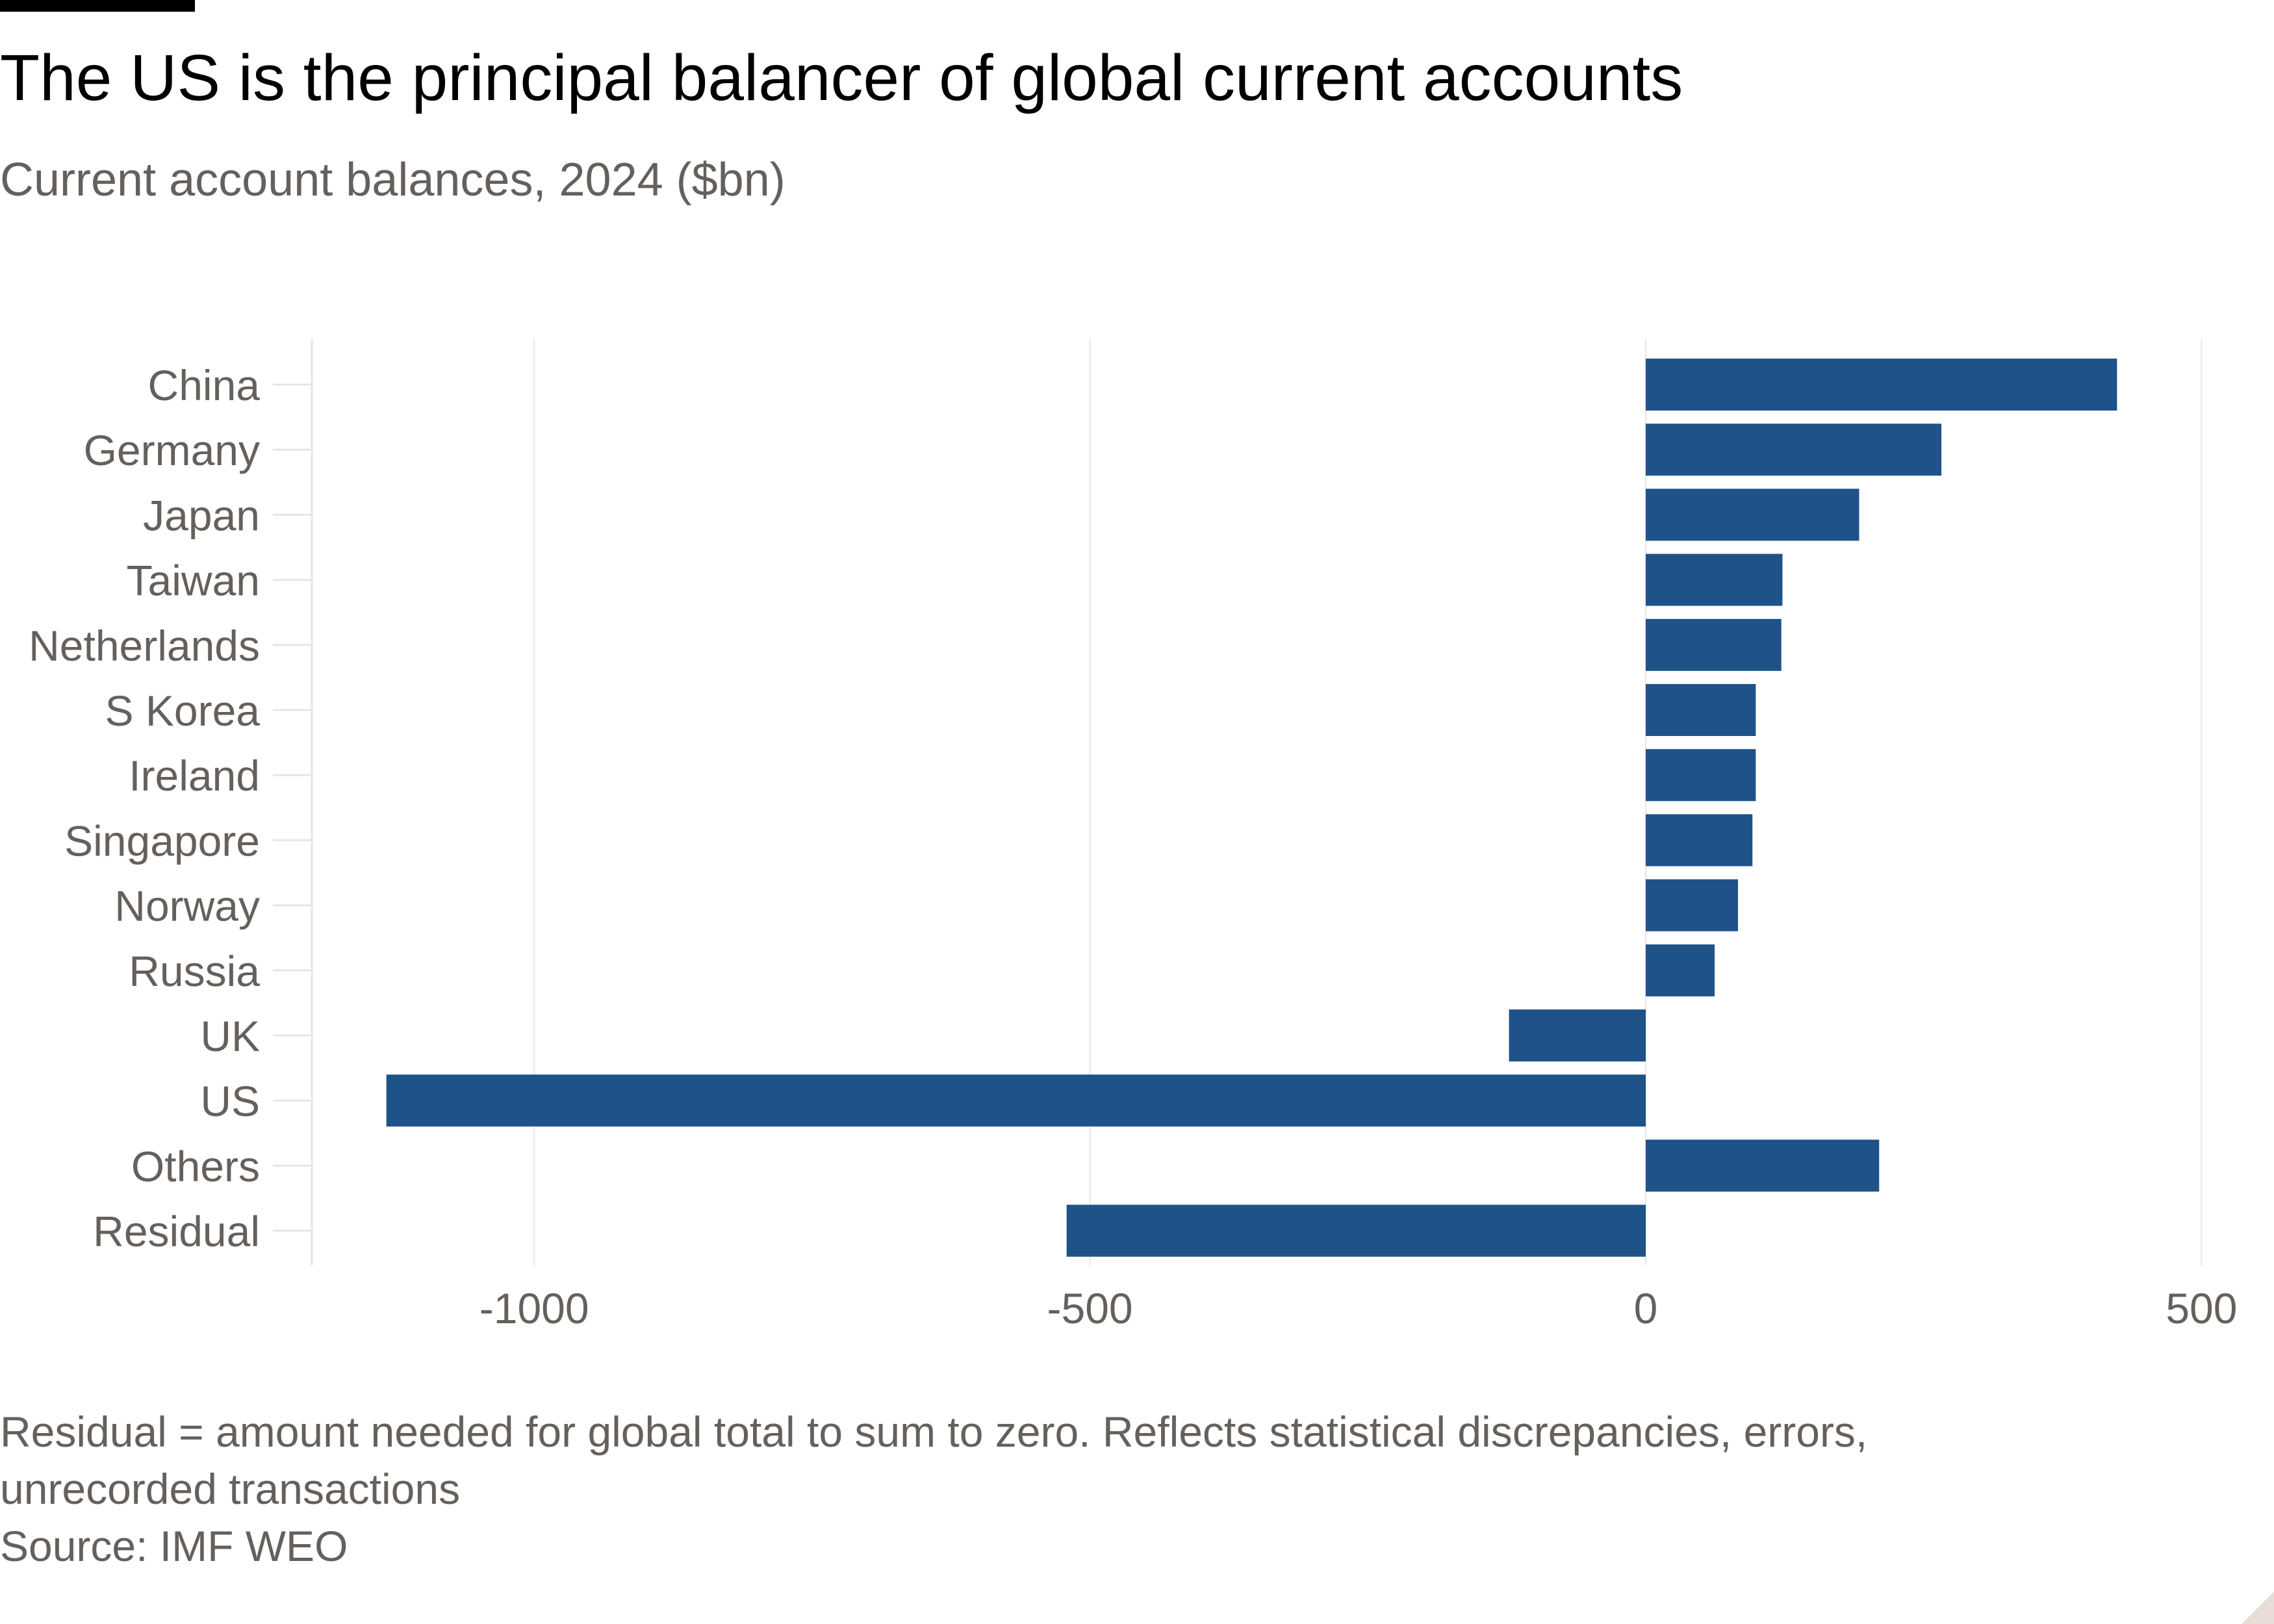 This screenshot has height=1624, width=2274. Describe the element at coordinates (534, 1308) in the screenshot. I see `x-tick-label: -1000` at that location.